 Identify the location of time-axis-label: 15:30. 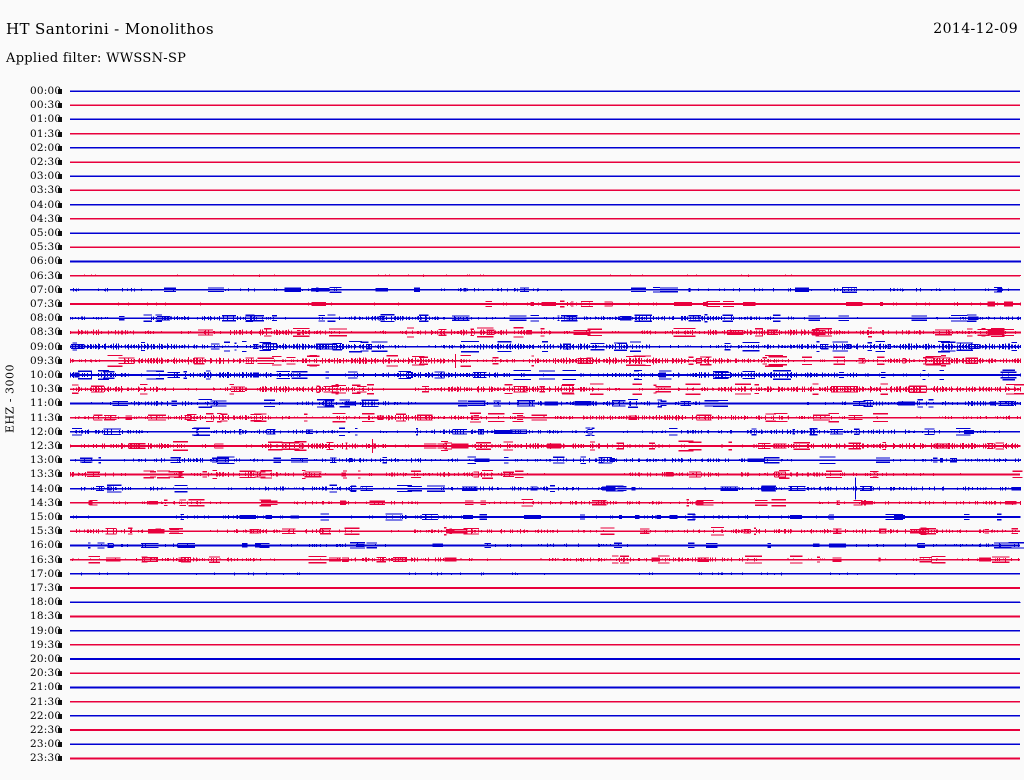
(46, 531).